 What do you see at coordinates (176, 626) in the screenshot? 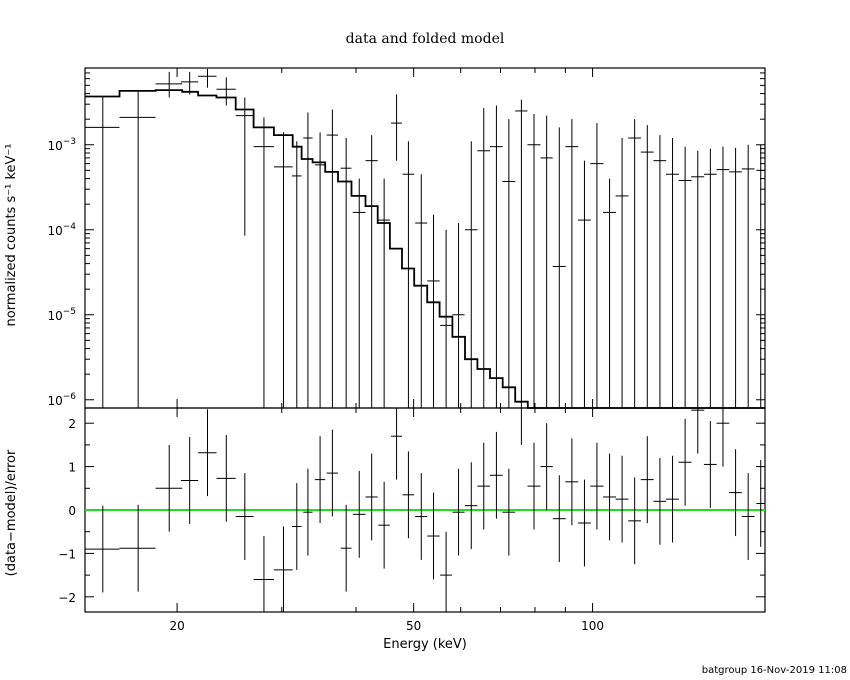
I see `x-tick-label: 20` at bounding box center [176, 626].